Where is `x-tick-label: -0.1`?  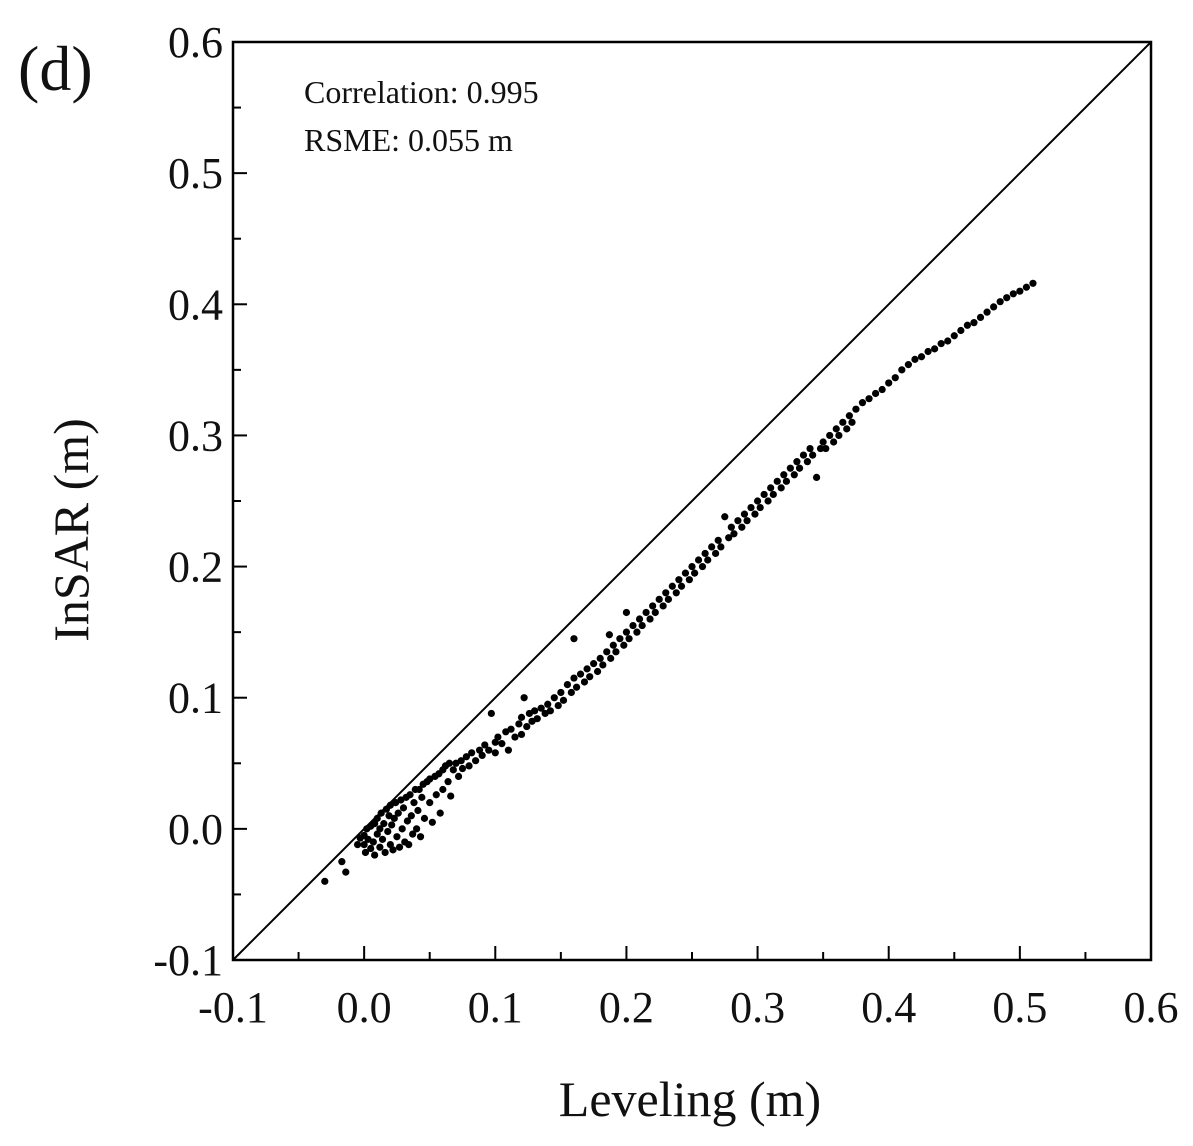
x-tick-label: -0.1 is located at coordinates (233, 1007).